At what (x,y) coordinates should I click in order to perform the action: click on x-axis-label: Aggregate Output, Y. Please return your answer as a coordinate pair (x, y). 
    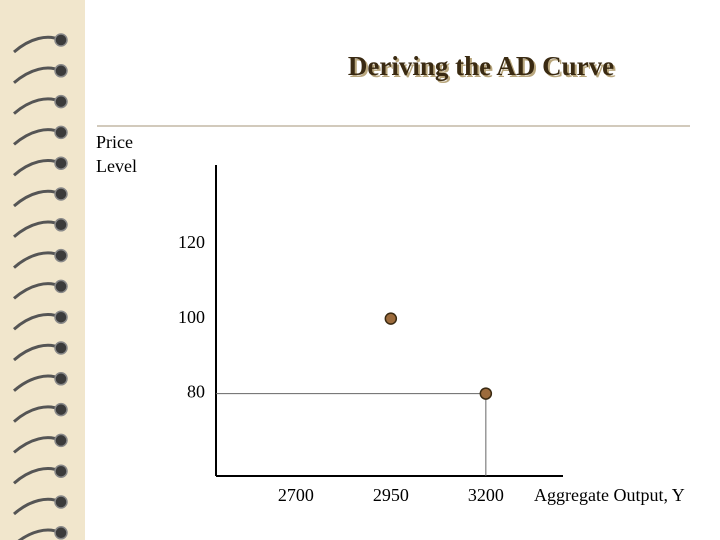
    Looking at the image, I should click on (609, 495).